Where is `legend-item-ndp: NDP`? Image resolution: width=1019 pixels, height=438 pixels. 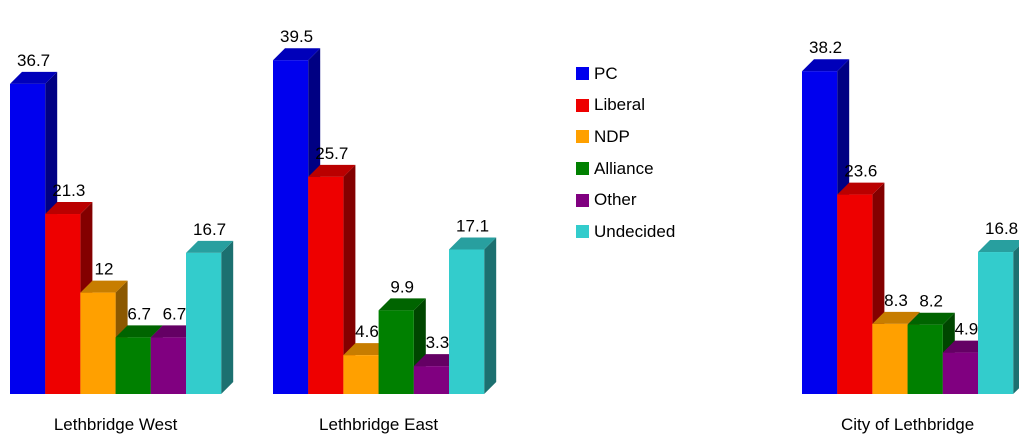 legend-item-ndp: NDP is located at coordinates (625, 137).